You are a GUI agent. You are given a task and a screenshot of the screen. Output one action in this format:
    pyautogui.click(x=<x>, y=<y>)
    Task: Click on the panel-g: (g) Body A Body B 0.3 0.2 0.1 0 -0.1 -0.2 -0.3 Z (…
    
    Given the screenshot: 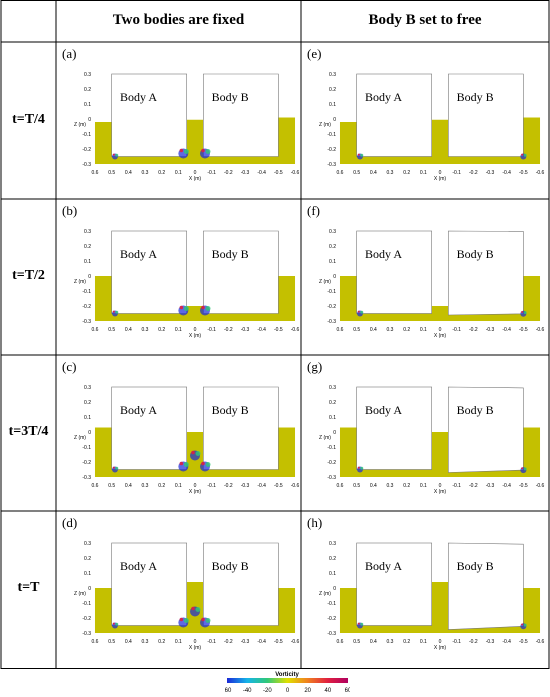 What is the action you would take?
    pyautogui.click(x=426, y=427)
    